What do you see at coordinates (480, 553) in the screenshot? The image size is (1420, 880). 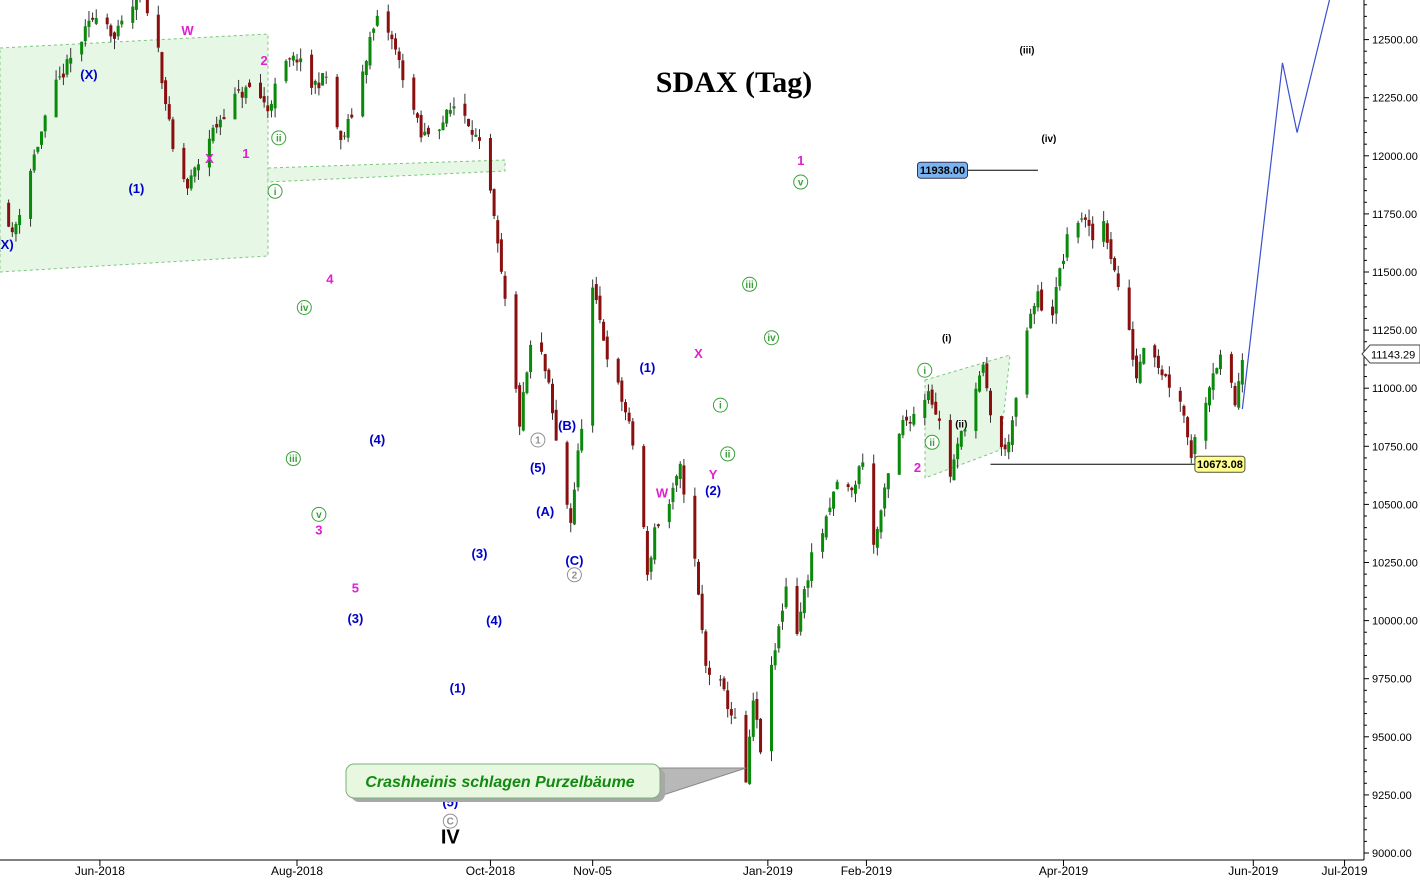 I see `wave-label: (3)` at bounding box center [480, 553].